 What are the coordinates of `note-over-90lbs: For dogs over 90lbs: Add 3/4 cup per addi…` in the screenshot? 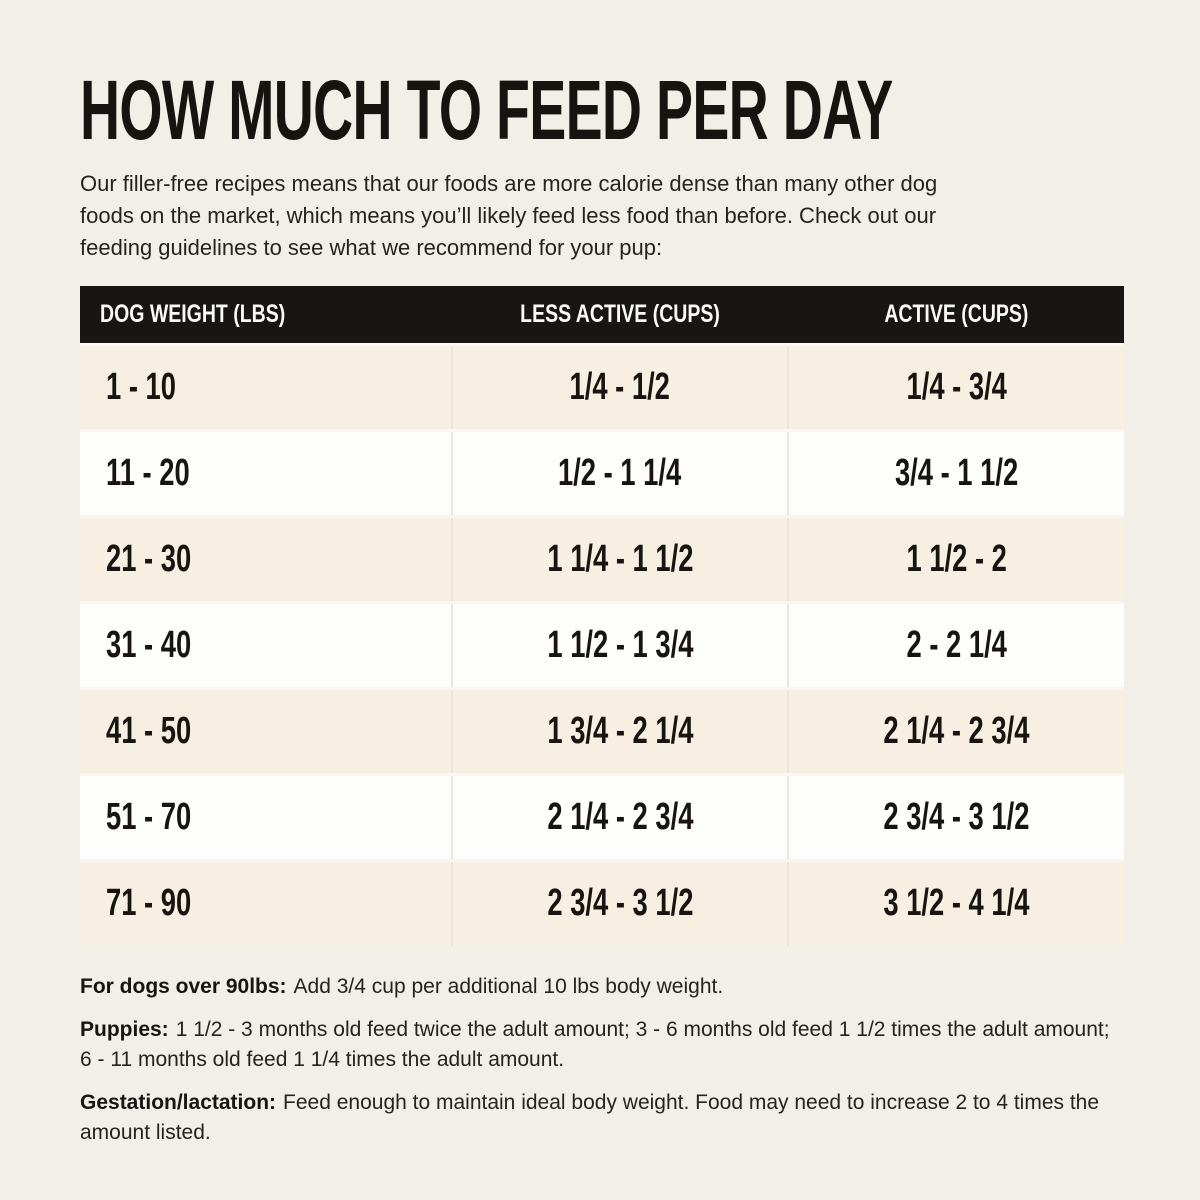 It's located at (595, 987).